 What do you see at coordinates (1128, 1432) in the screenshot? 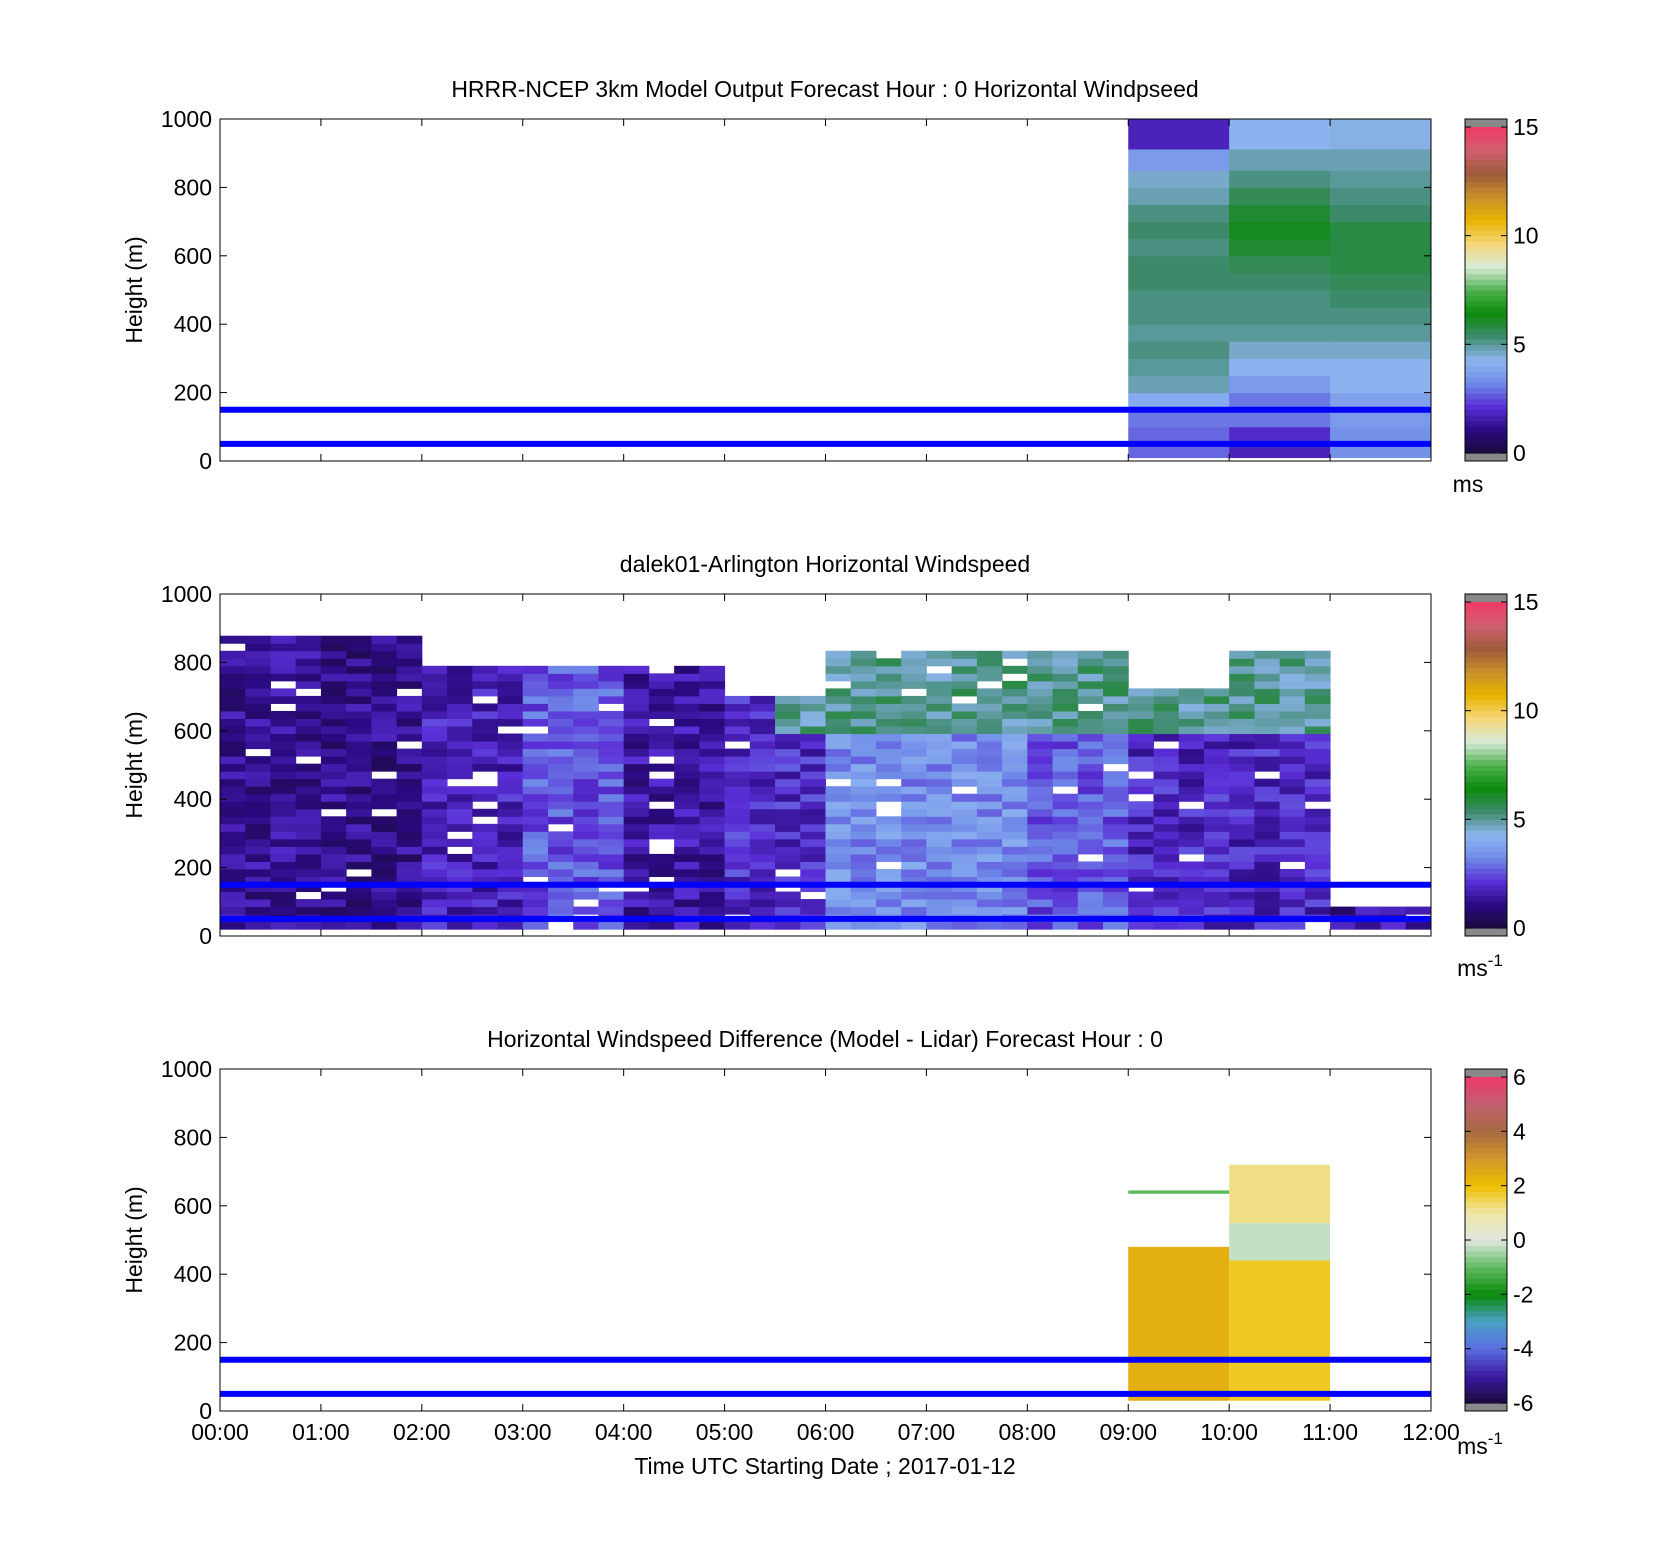
I see `xtick-label: 09:00` at bounding box center [1128, 1432].